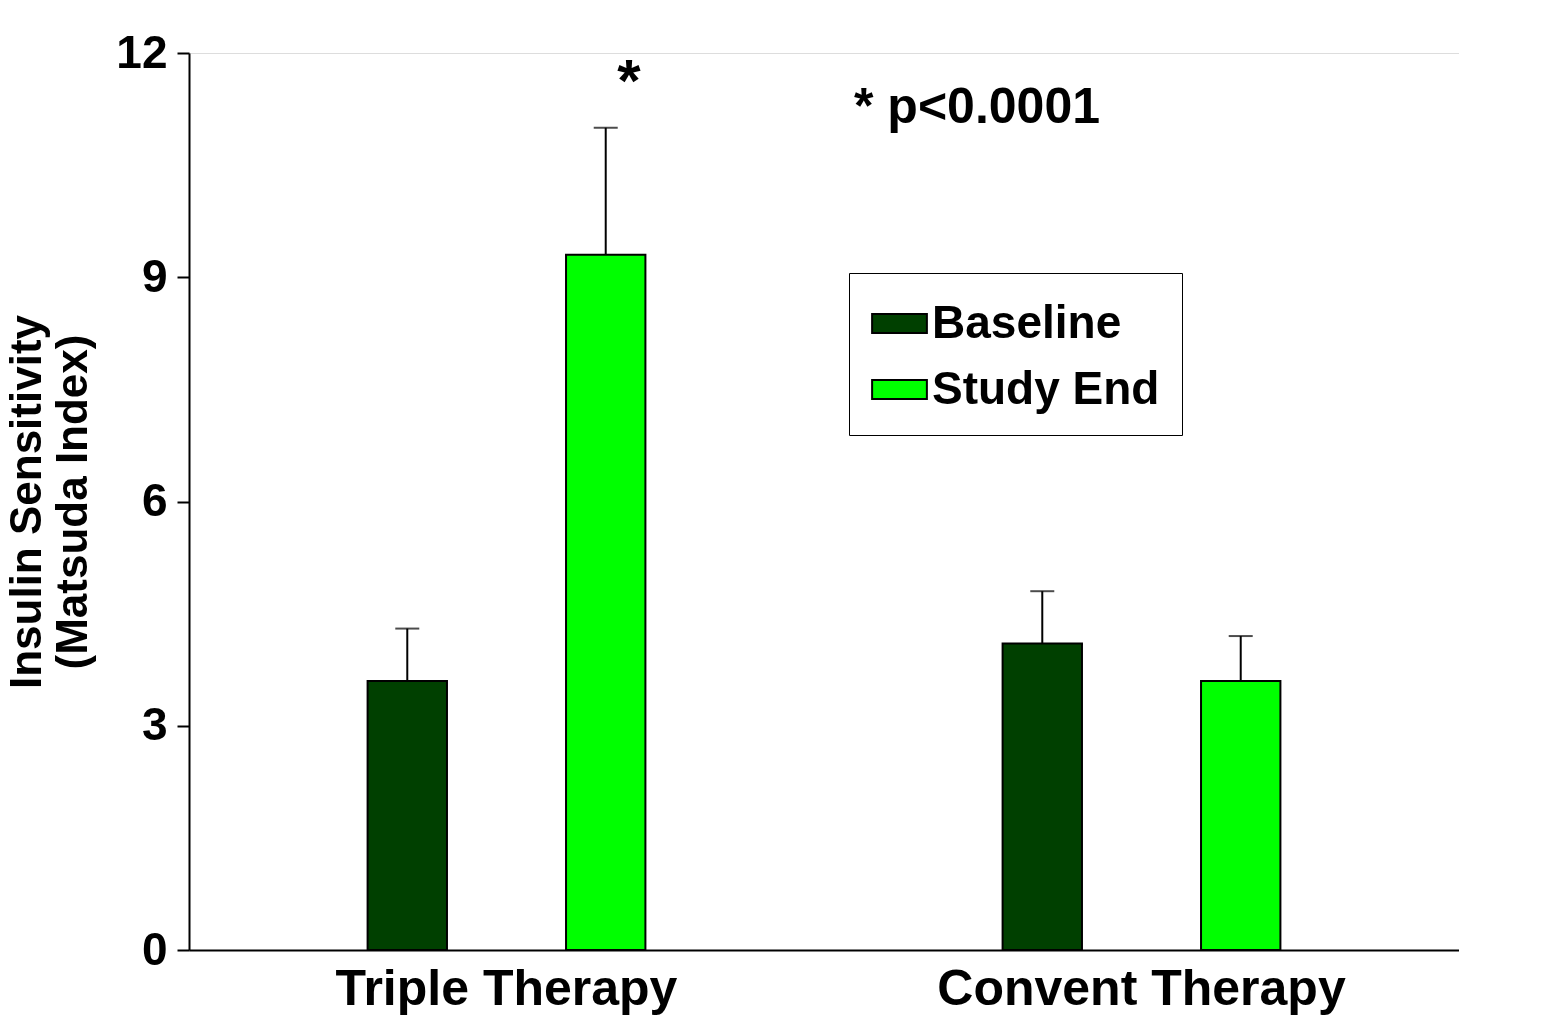 The height and width of the screenshot is (1025, 1560). I want to click on annotation: * p<0.0001, so click(977, 106).